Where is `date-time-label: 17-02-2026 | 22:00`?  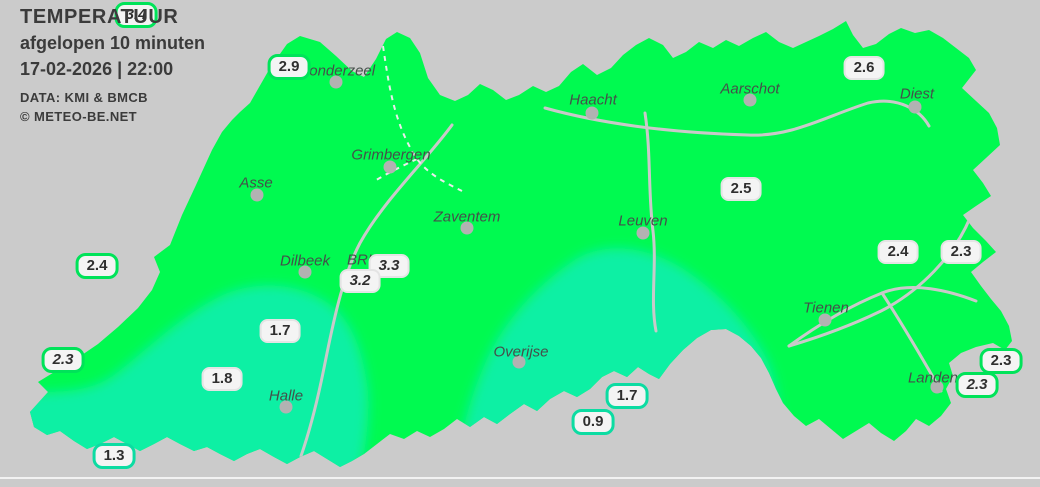
date-time-label: 17-02-2026 | 22:00 is located at coordinates (97, 69).